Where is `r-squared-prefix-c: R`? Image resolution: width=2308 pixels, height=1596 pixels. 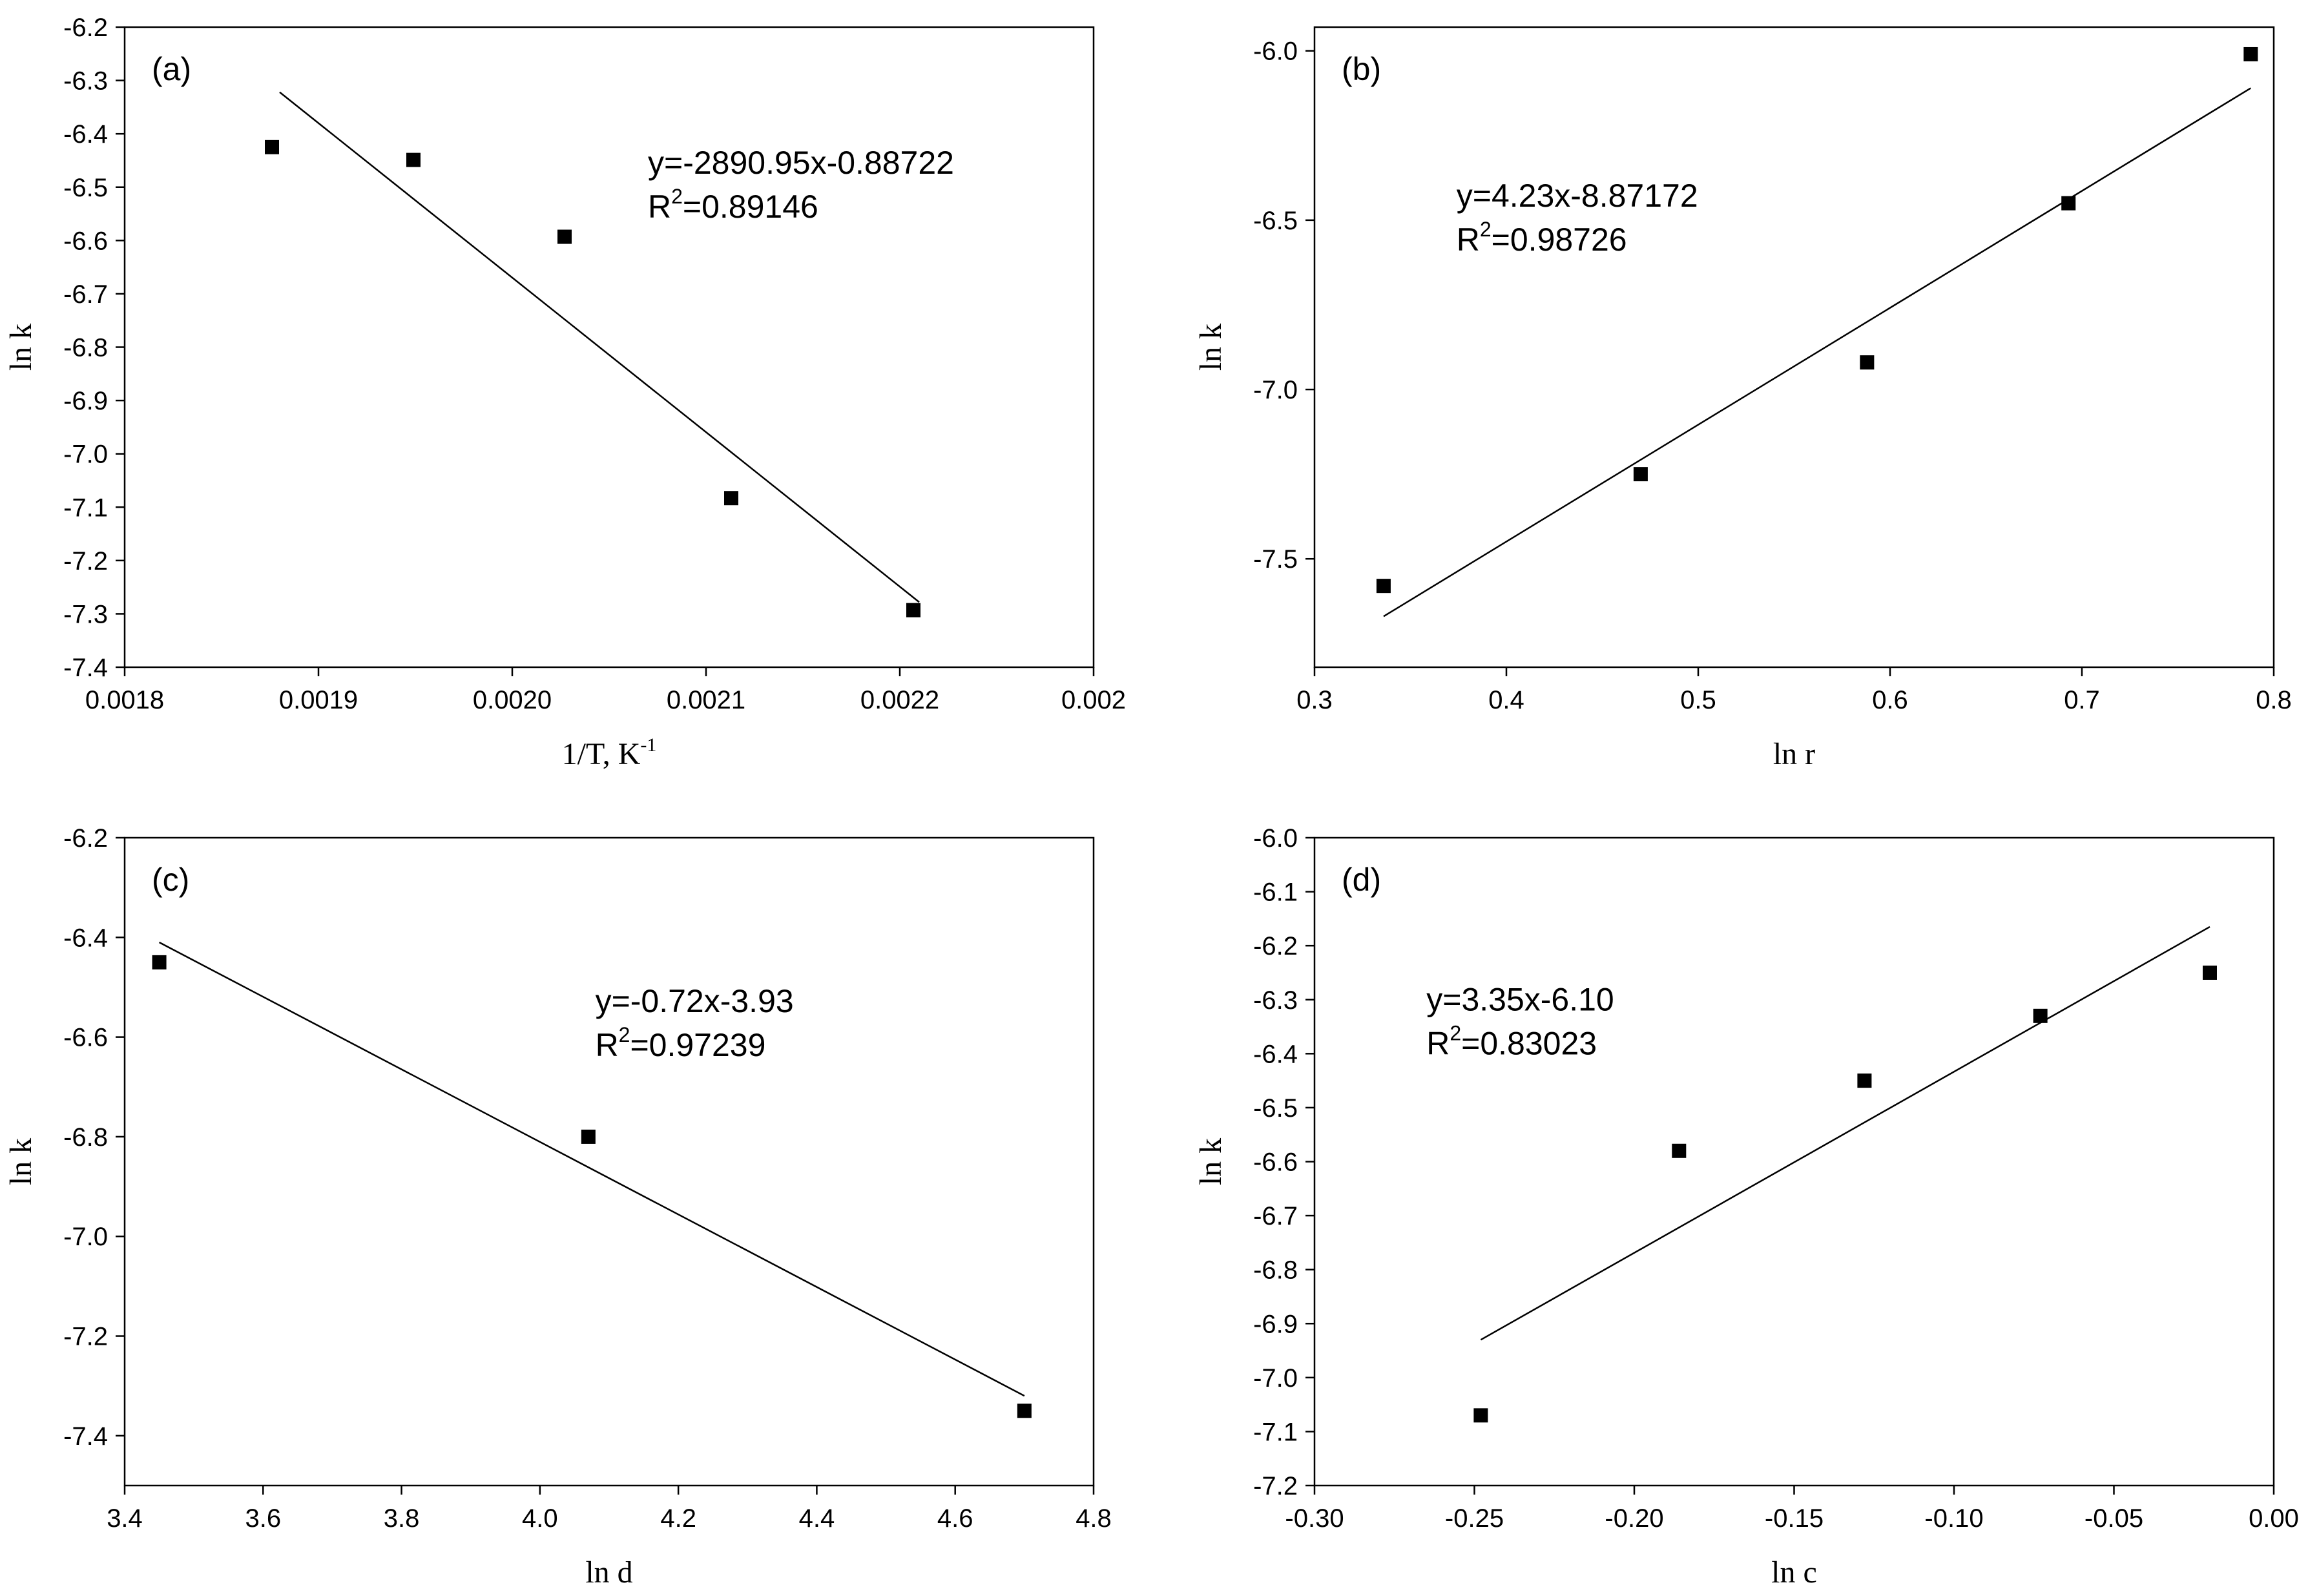
r-squared-prefix-c: R is located at coordinates (607, 1045).